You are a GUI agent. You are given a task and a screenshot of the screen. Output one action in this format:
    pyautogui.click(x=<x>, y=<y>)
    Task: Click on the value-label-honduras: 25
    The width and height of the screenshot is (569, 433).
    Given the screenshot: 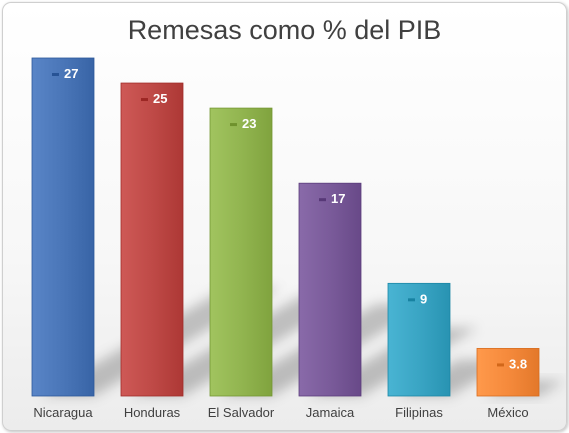 What is the action you would take?
    pyautogui.click(x=160, y=98)
    